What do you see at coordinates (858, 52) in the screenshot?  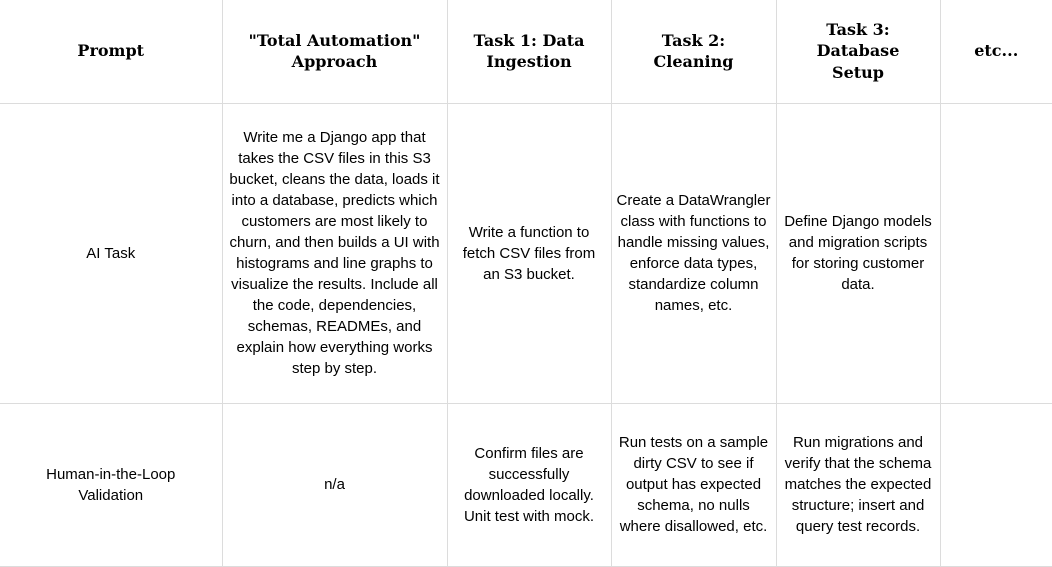 I see `column-header-task3-database-setup: Task 3: Database Setup` at bounding box center [858, 52].